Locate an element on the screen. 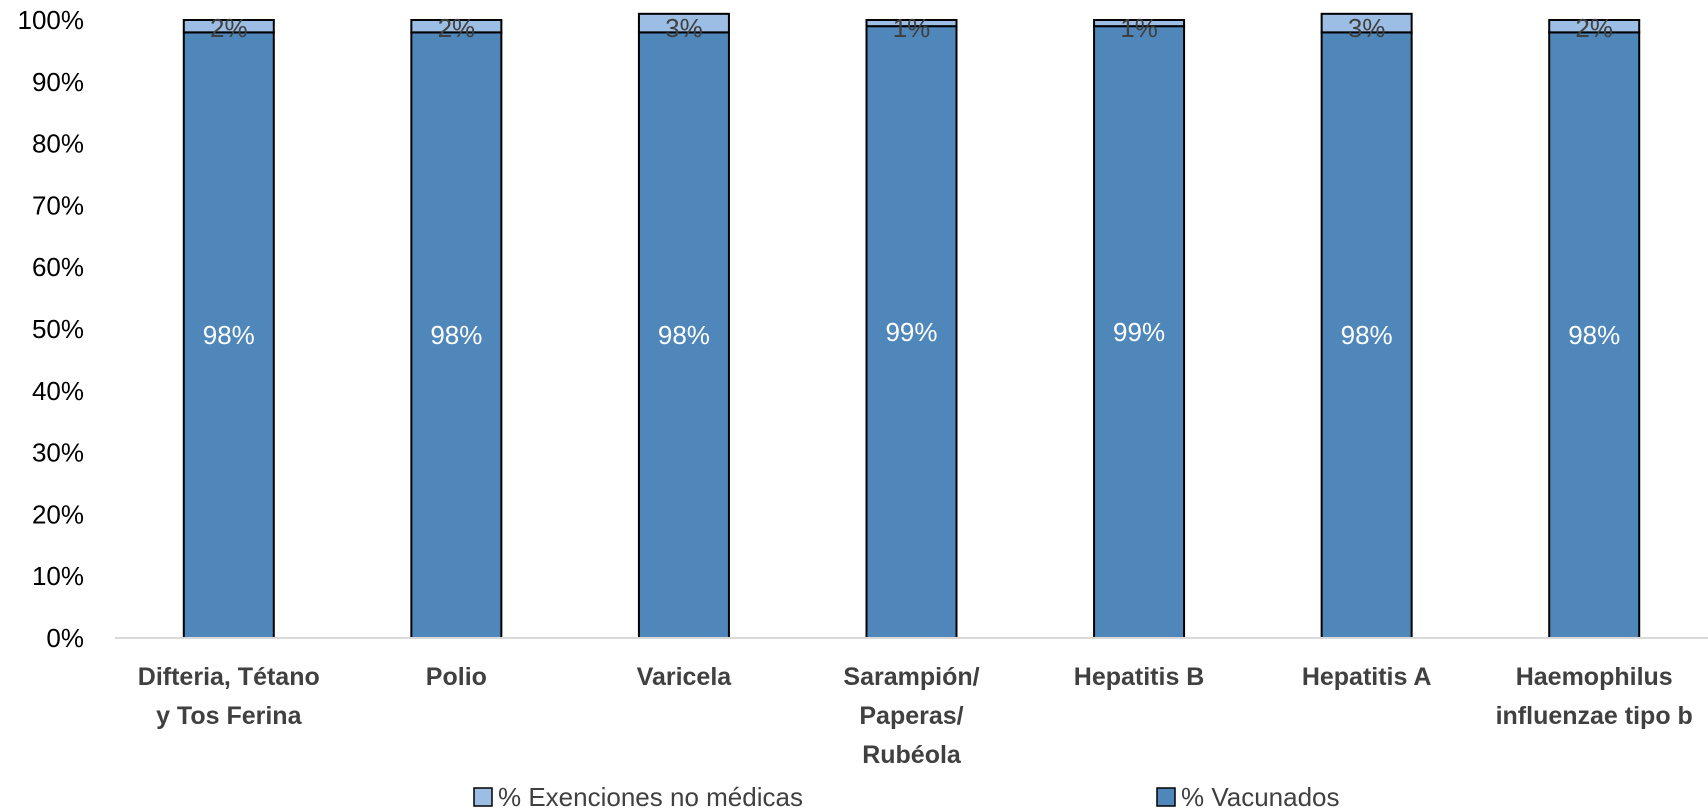 The width and height of the screenshot is (1708, 810). x-category-label: Haemophilus influenzae tipo b is located at coordinates (1594, 696).